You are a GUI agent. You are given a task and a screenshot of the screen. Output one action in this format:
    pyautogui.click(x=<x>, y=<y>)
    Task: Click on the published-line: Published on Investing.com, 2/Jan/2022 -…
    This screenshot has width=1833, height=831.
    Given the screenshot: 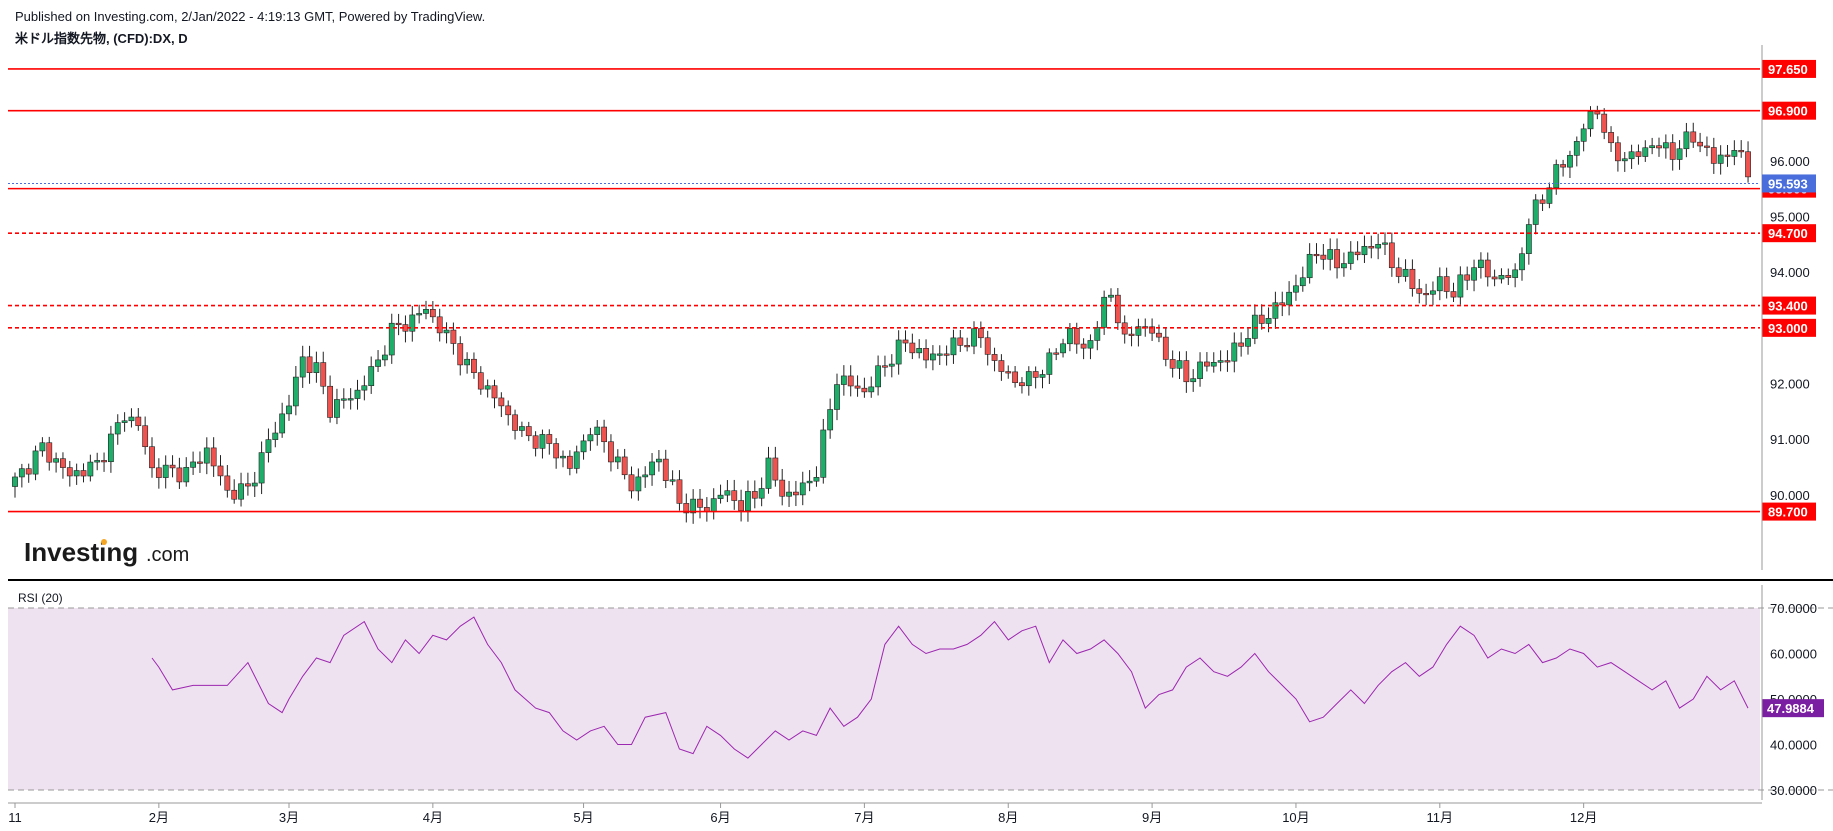 What is the action you would take?
    pyautogui.click(x=250, y=16)
    